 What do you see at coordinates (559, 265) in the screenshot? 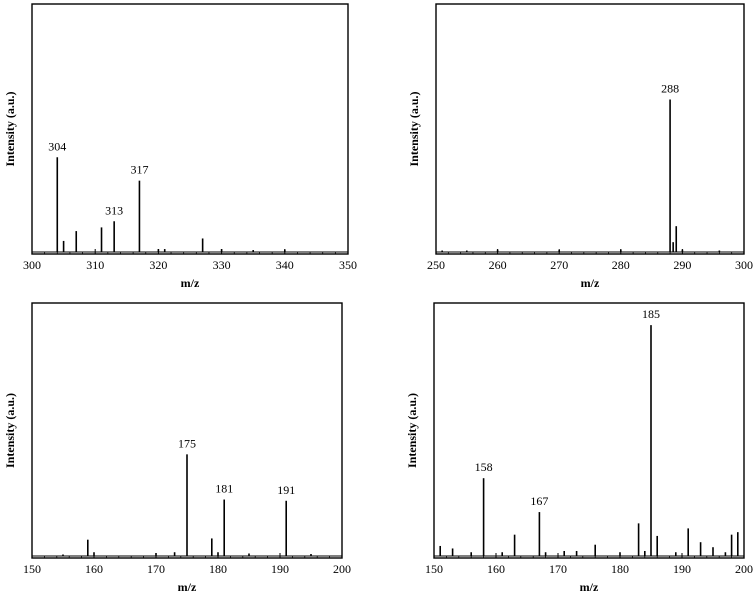
I see `x-tick-label: 270` at bounding box center [559, 265].